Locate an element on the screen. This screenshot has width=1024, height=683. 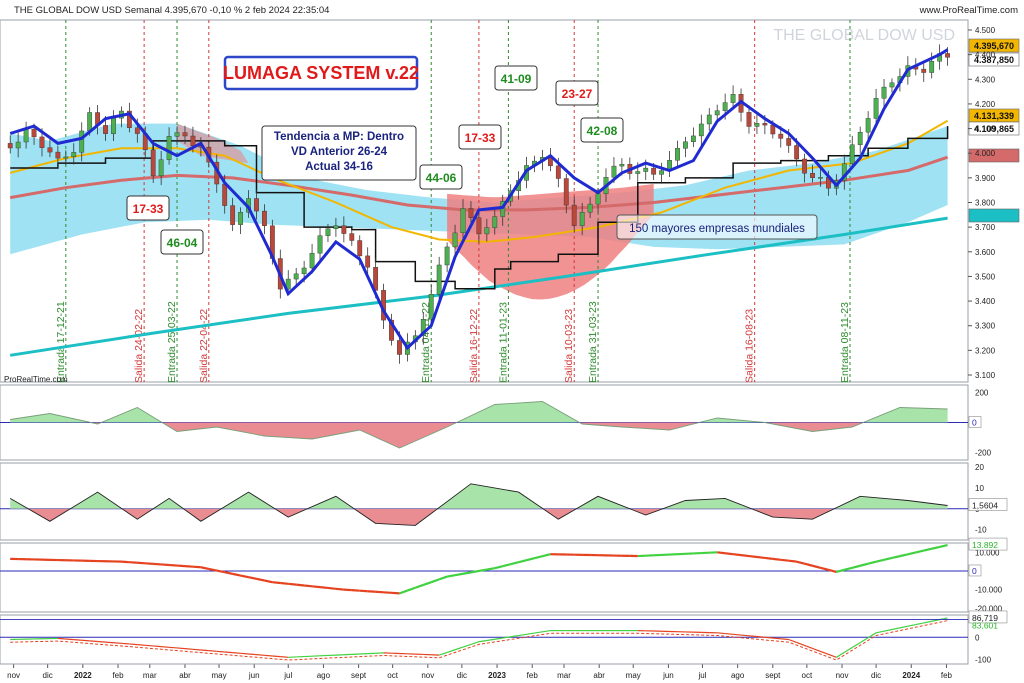
price-tick-label: 3.600 is located at coordinates (985, 252).